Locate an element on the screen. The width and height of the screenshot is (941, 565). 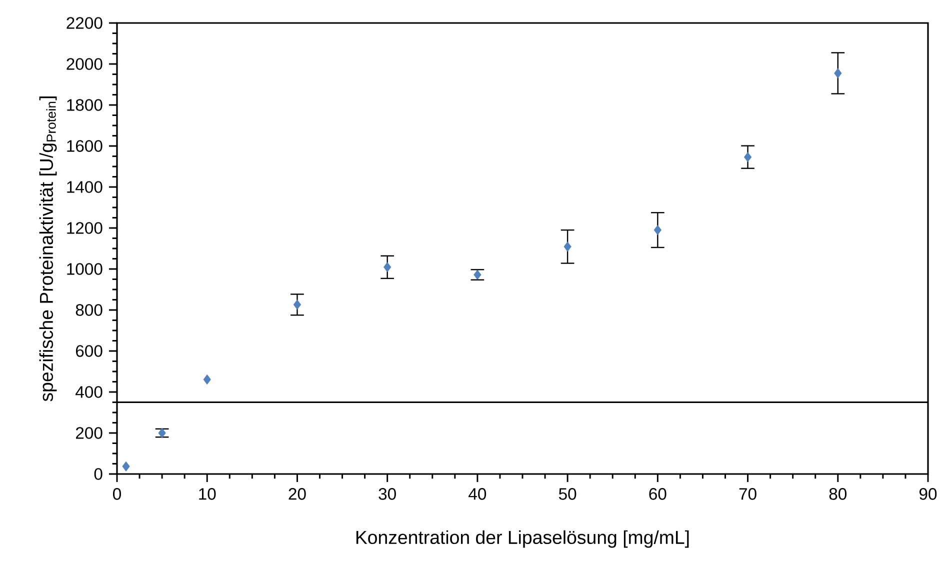
x-tick-label: 90 is located at coordinates (928, 494).